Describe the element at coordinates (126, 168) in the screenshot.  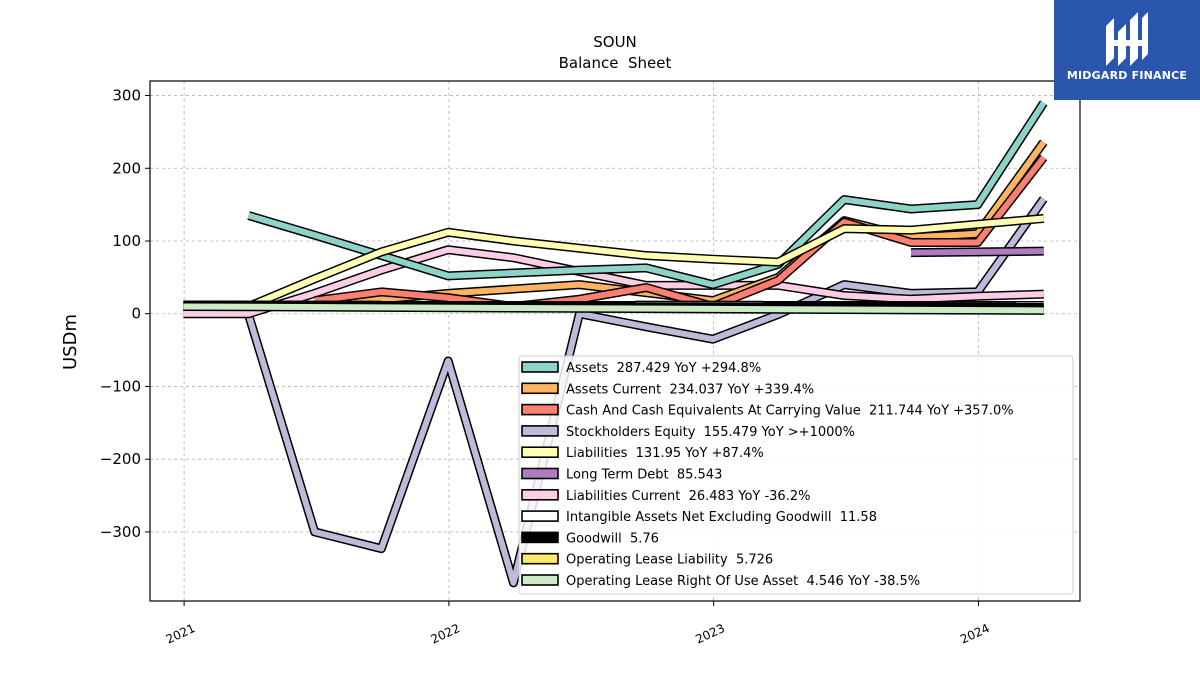
I see `y-tick-label: 200` at that location.